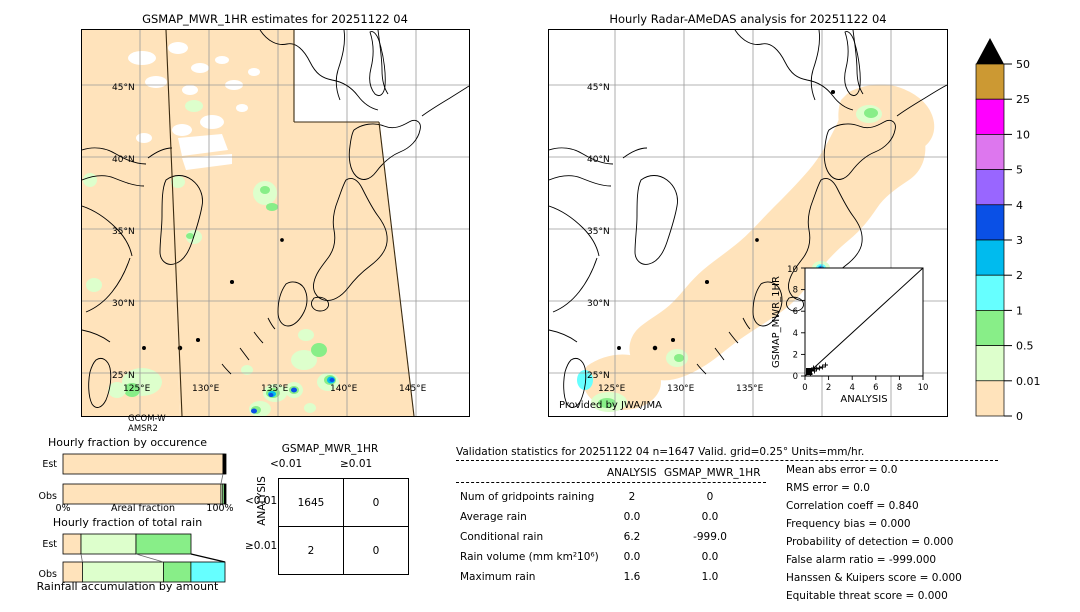 The height and width of the screenshot is (612, 1080). What do you see at coordinates (123, 232) in the screenshot?
I see `lat-label-35N: 35°N` at bounding box center [123, 232].